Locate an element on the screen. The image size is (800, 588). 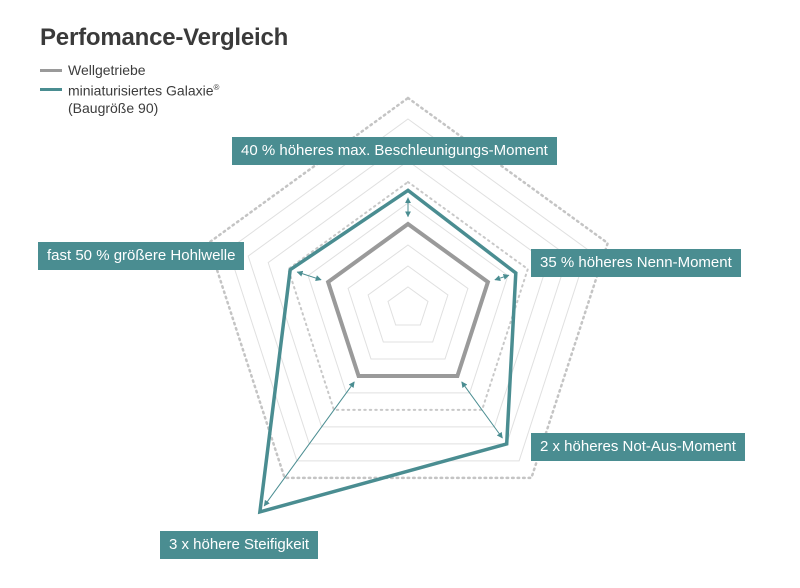
series-wellgetriebe-polygon is located at coordinates (408, 299).